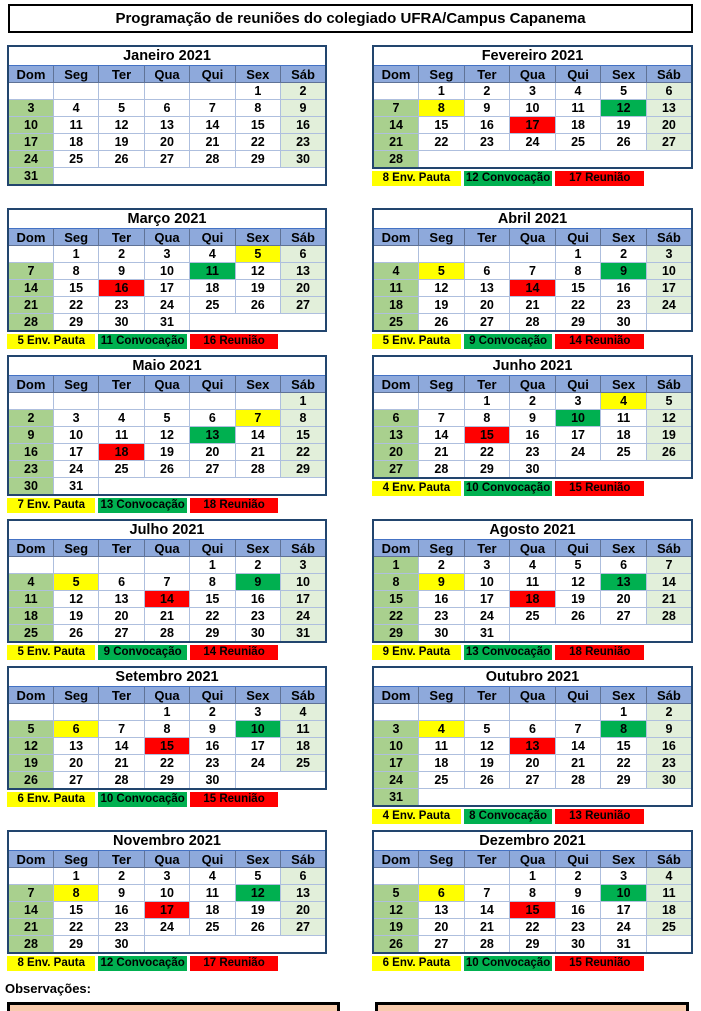 The height and width of the screenshot is (1011, 701). What do you see at coordinates (258, 305) in the screenshot?
I see `day-cell: 26` at bounding box center [258, 305].